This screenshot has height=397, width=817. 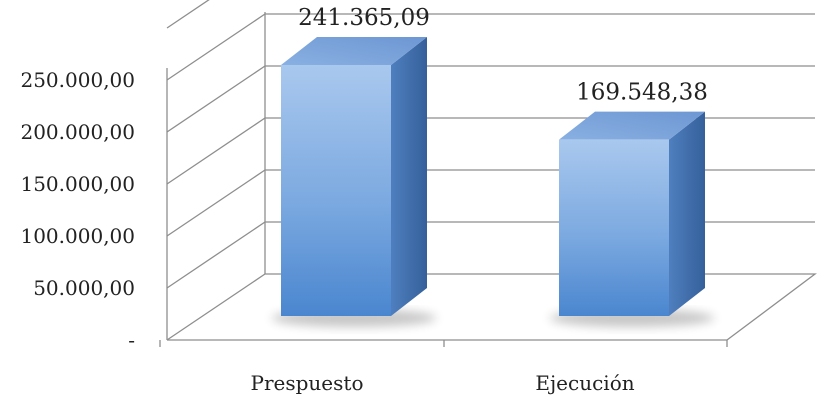 I want to click on y-tick-label: 200.000,00, so click(x=77, y=132).